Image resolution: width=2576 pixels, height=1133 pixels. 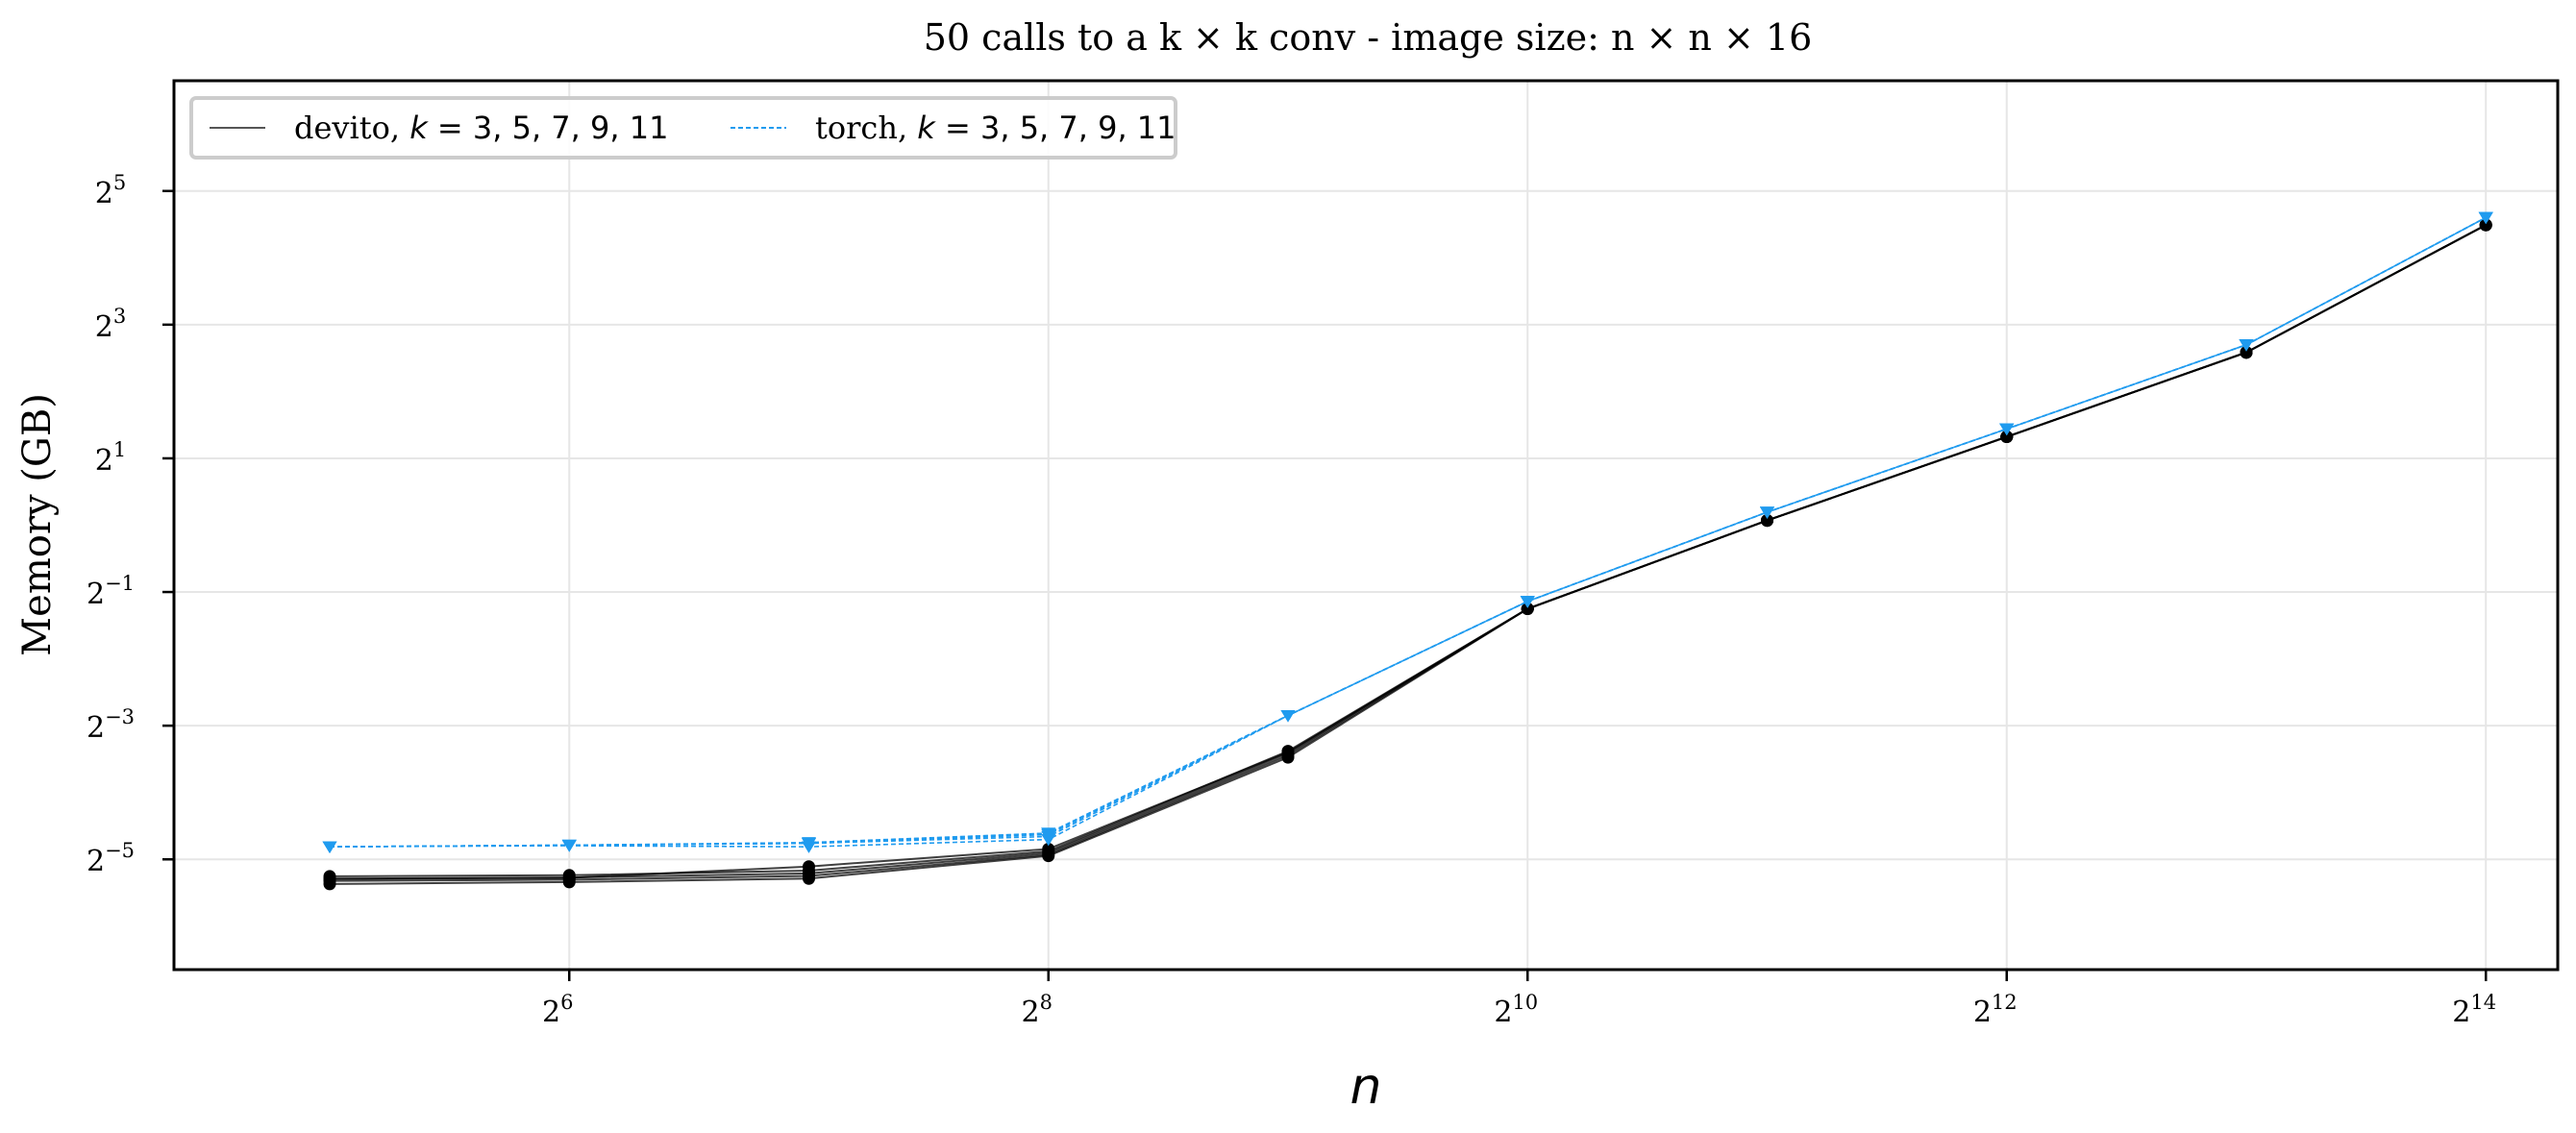 What do you see at coordinates (481, 128) in the screenshot?
I see `legend-devito-label: devito, k = 3, 5, 7, 9, 11` at bounding box center [481, 128].